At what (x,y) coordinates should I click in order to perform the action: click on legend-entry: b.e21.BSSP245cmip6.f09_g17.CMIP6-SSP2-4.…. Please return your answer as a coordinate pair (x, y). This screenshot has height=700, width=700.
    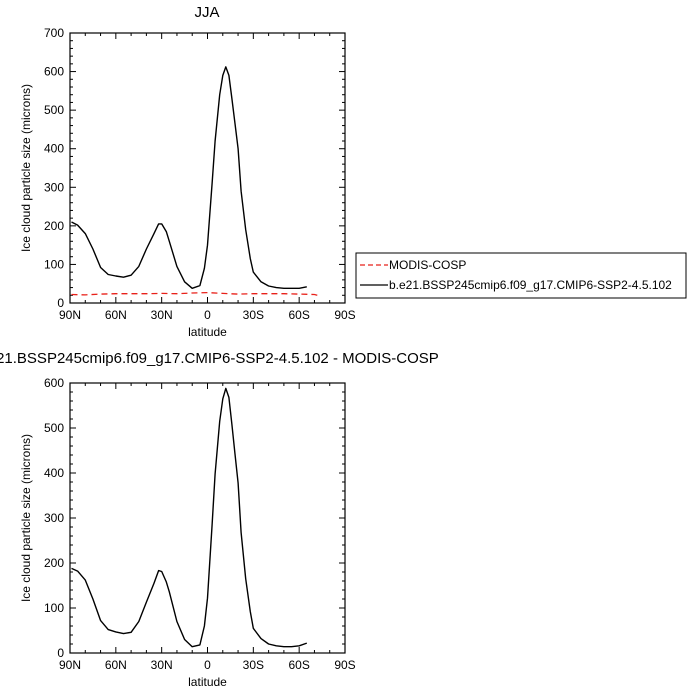
    Looking at the image, I should click on (530, 285).